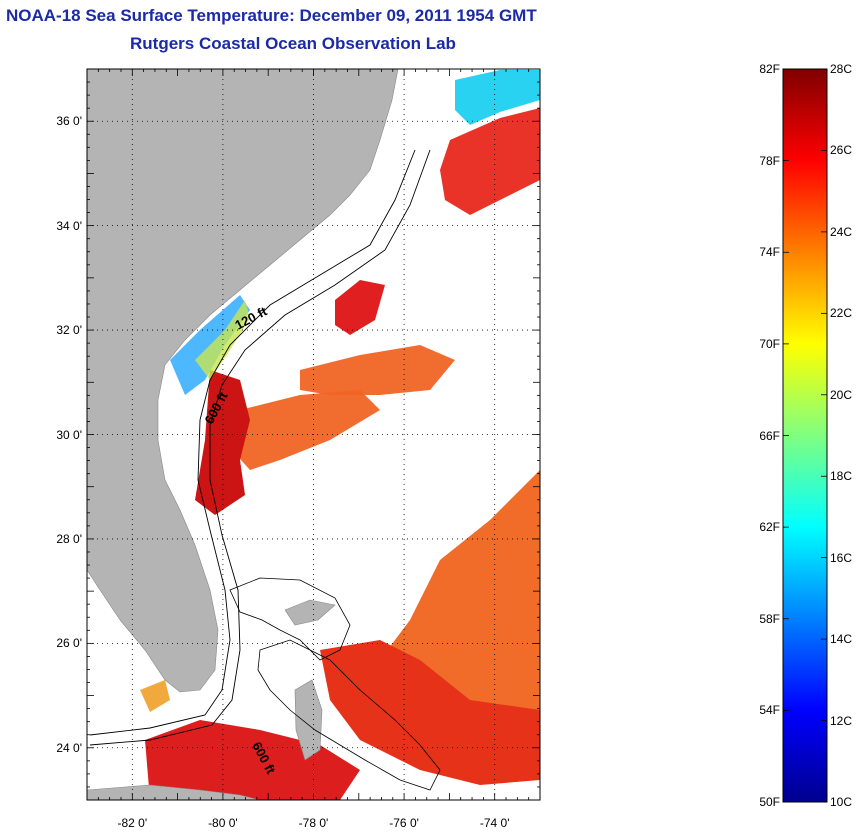 The image size is (864, 832). Describe the element at coordinates (155, 696) in the screenshot. I see `sst-patch-orange-keys` at that location.